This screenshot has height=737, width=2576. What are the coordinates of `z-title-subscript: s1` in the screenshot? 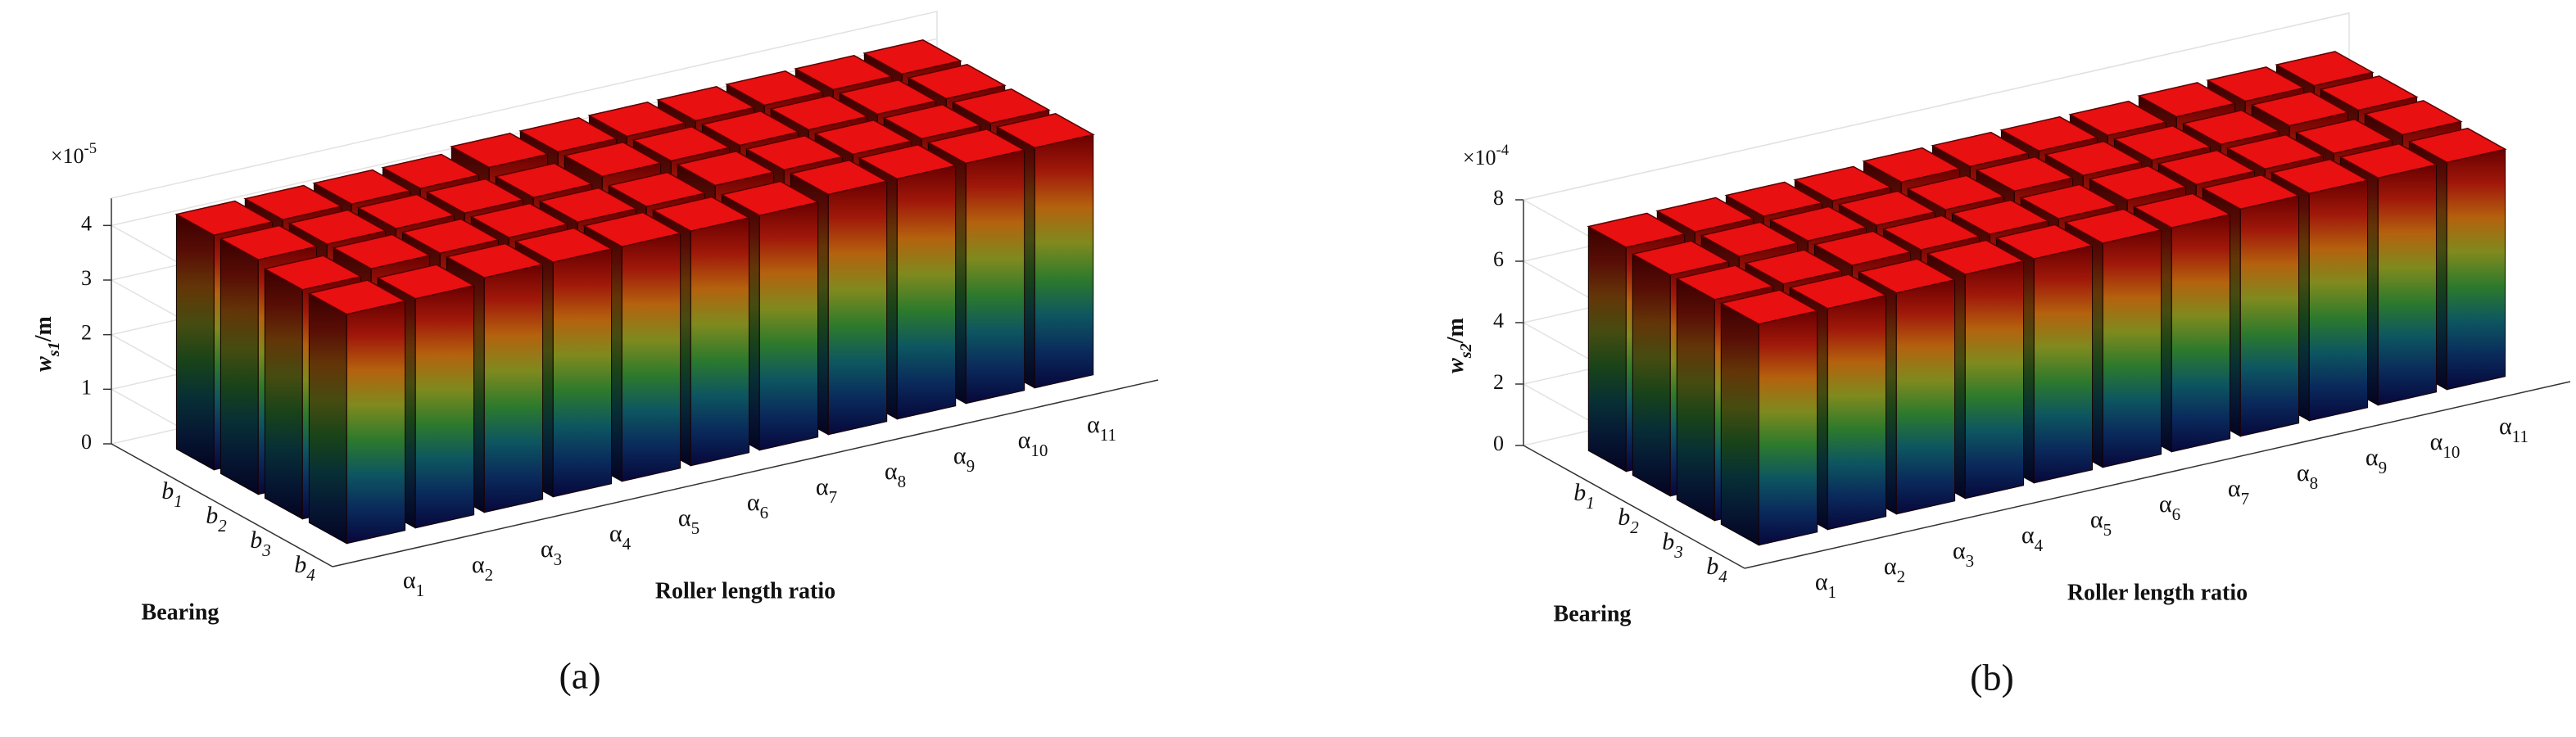 It's located at (54, 349).